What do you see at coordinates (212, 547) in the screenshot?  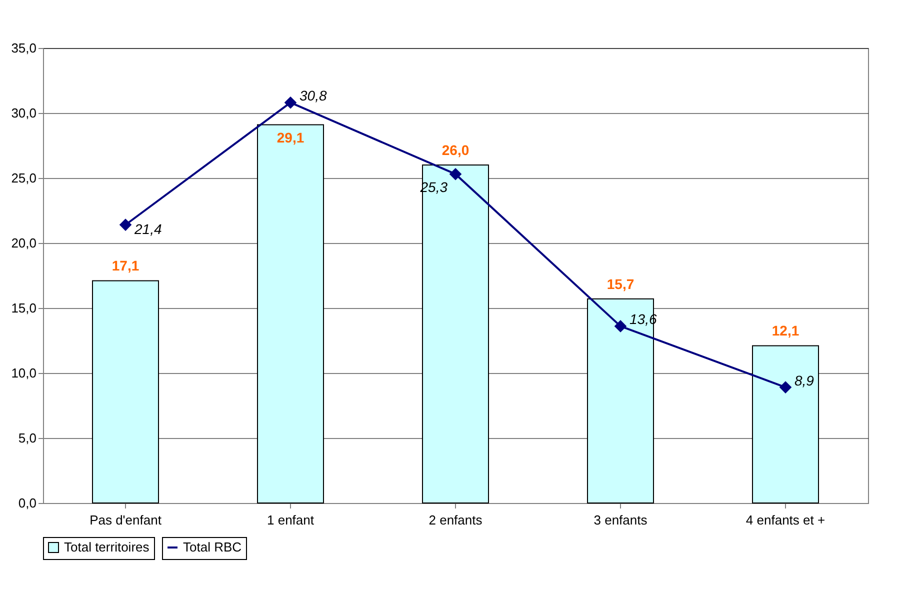 I see `legend-label: Total RBC` at bounding box center [212, 547].